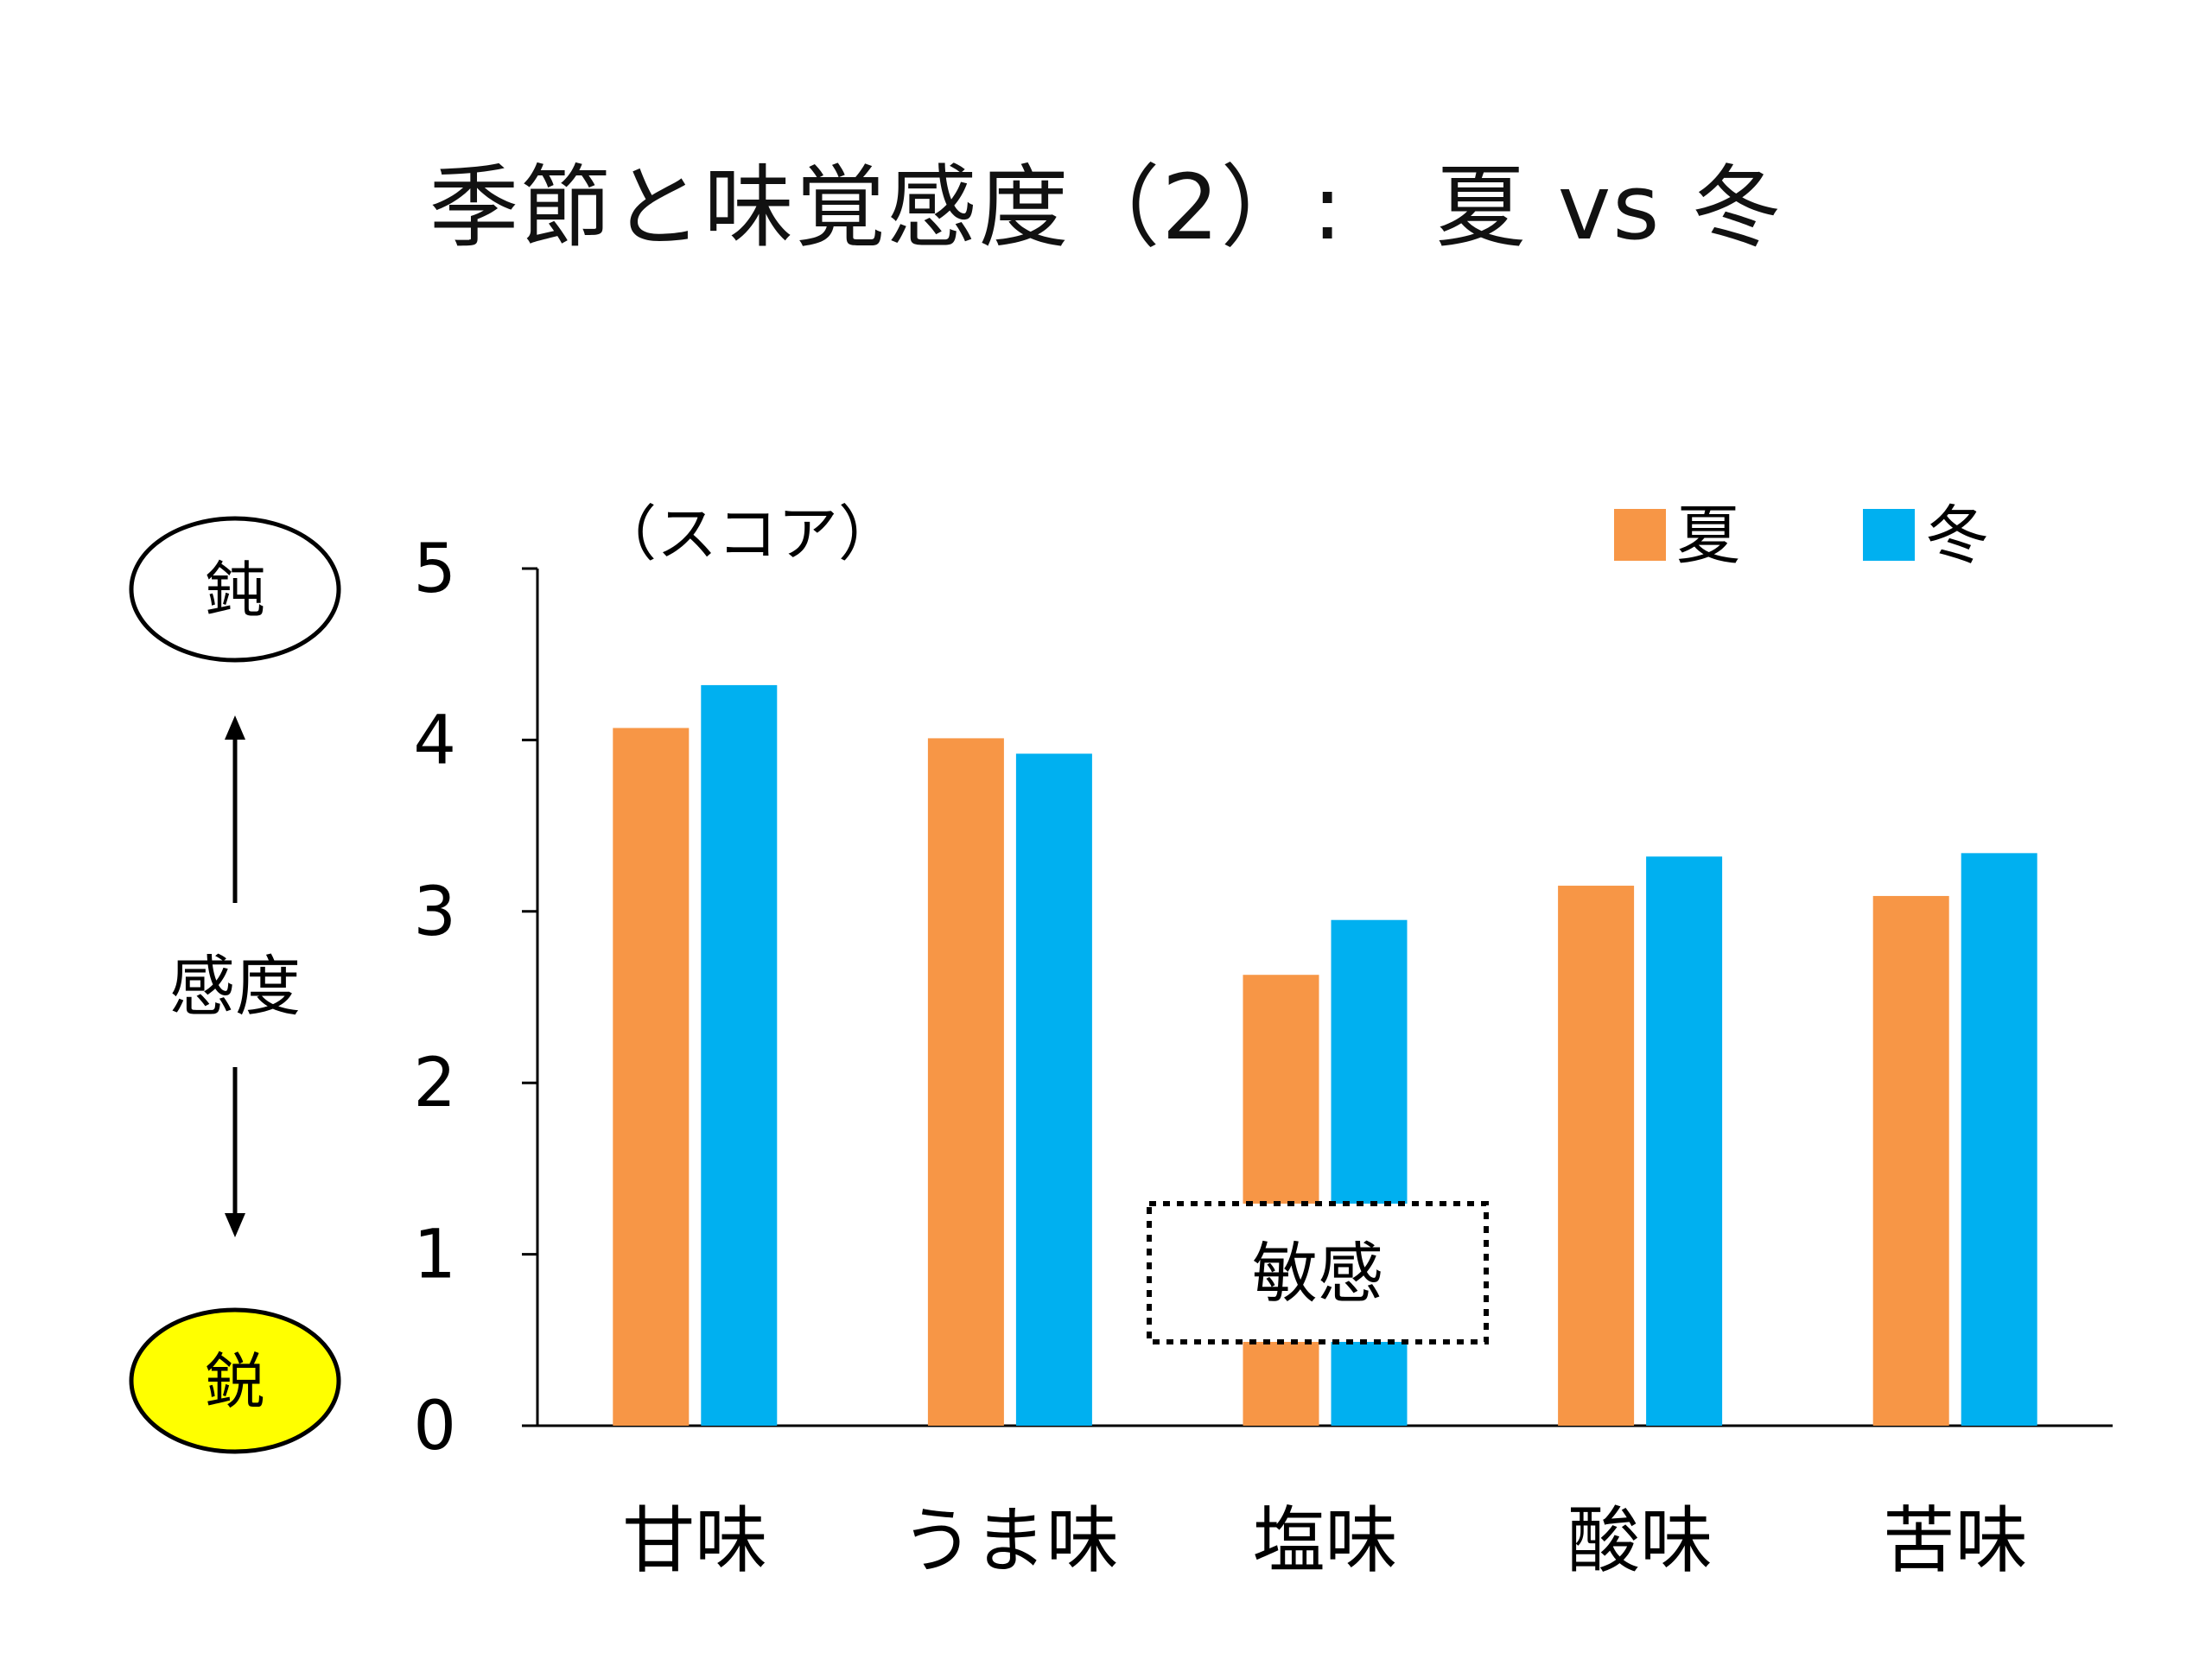 The height and width of the screenshot is (1659, 2212). I want to click on y-axis: 0 1 2 3 4 5, so click(476, 998).